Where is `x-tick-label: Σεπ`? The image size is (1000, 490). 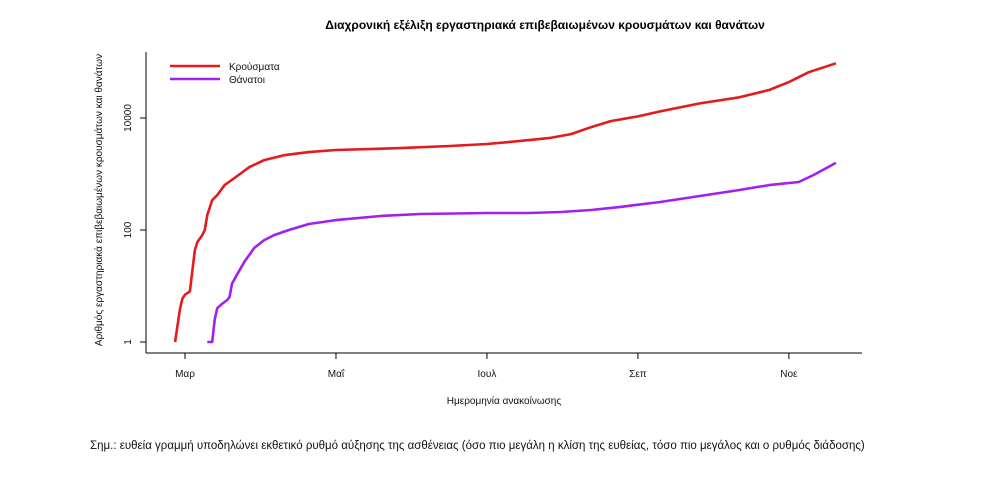
x-tick-label: Σεπ is located at coordinates (638, 374).